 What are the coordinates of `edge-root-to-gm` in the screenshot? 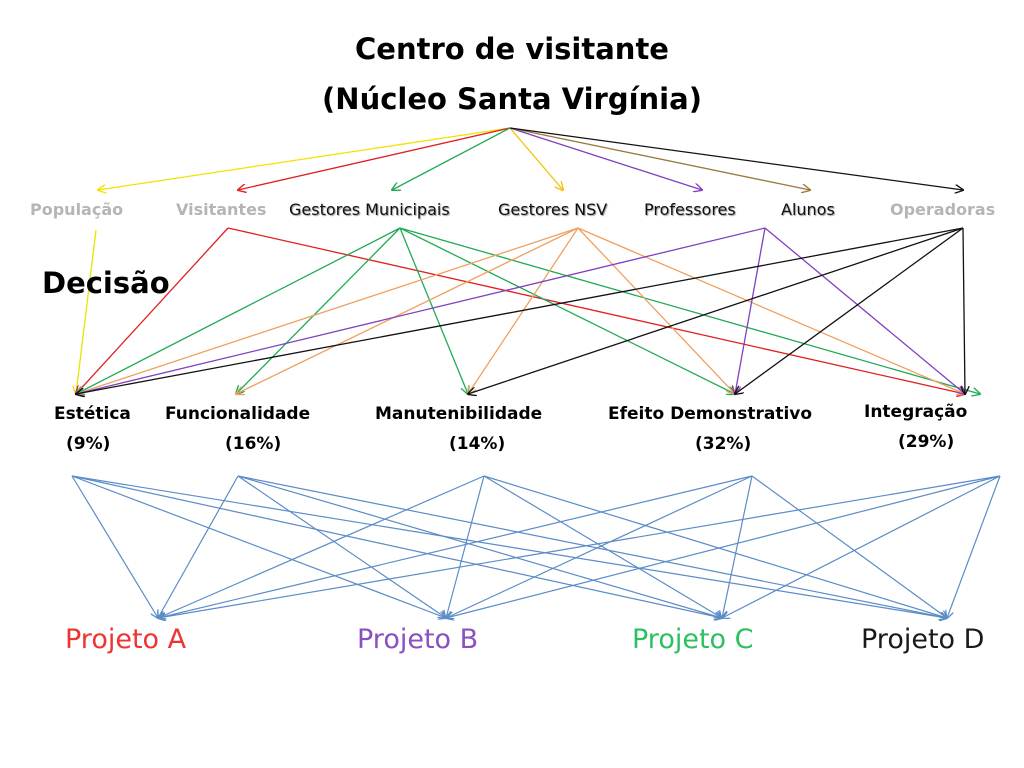 It's located at (451, 158).